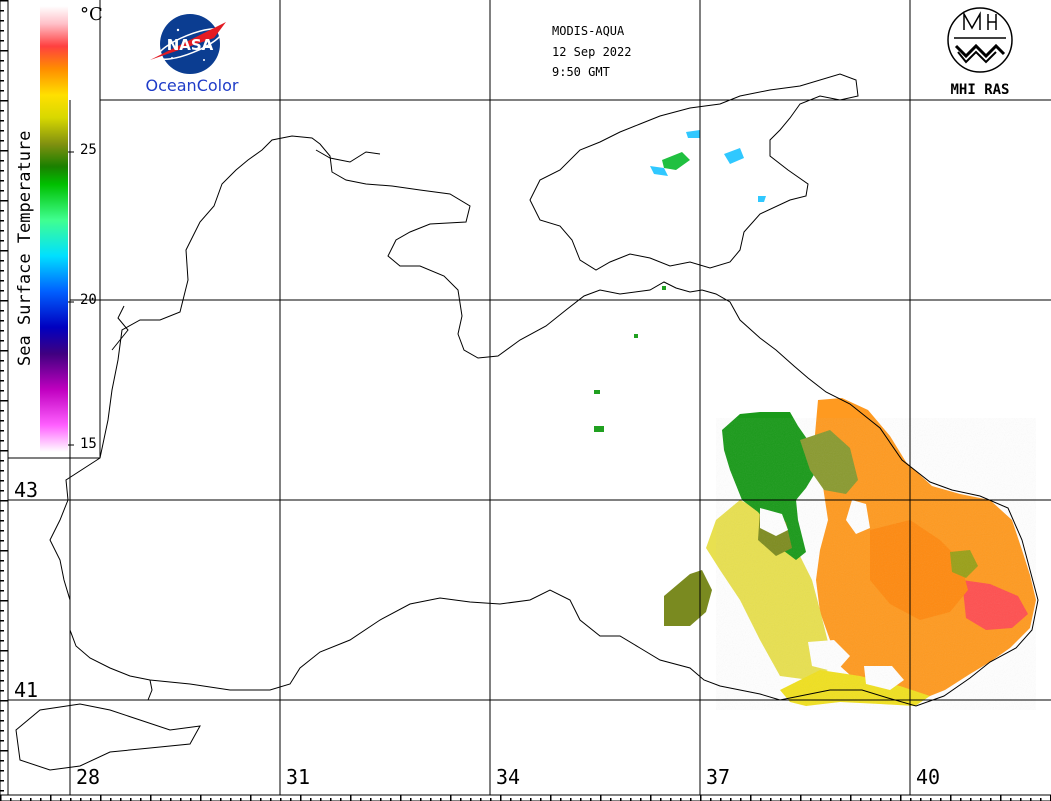  I want to click on oceancolor-text: OceanColor, so click(192, 85).